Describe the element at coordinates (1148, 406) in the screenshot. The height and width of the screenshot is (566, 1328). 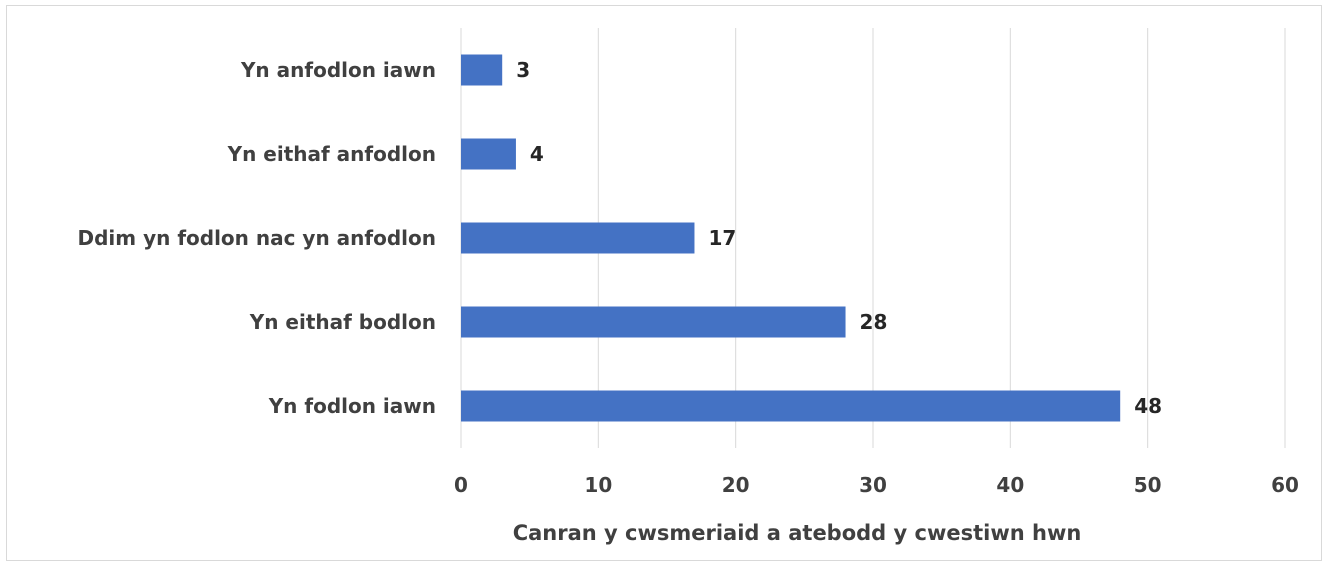
I see `data-label: 48` at that location.